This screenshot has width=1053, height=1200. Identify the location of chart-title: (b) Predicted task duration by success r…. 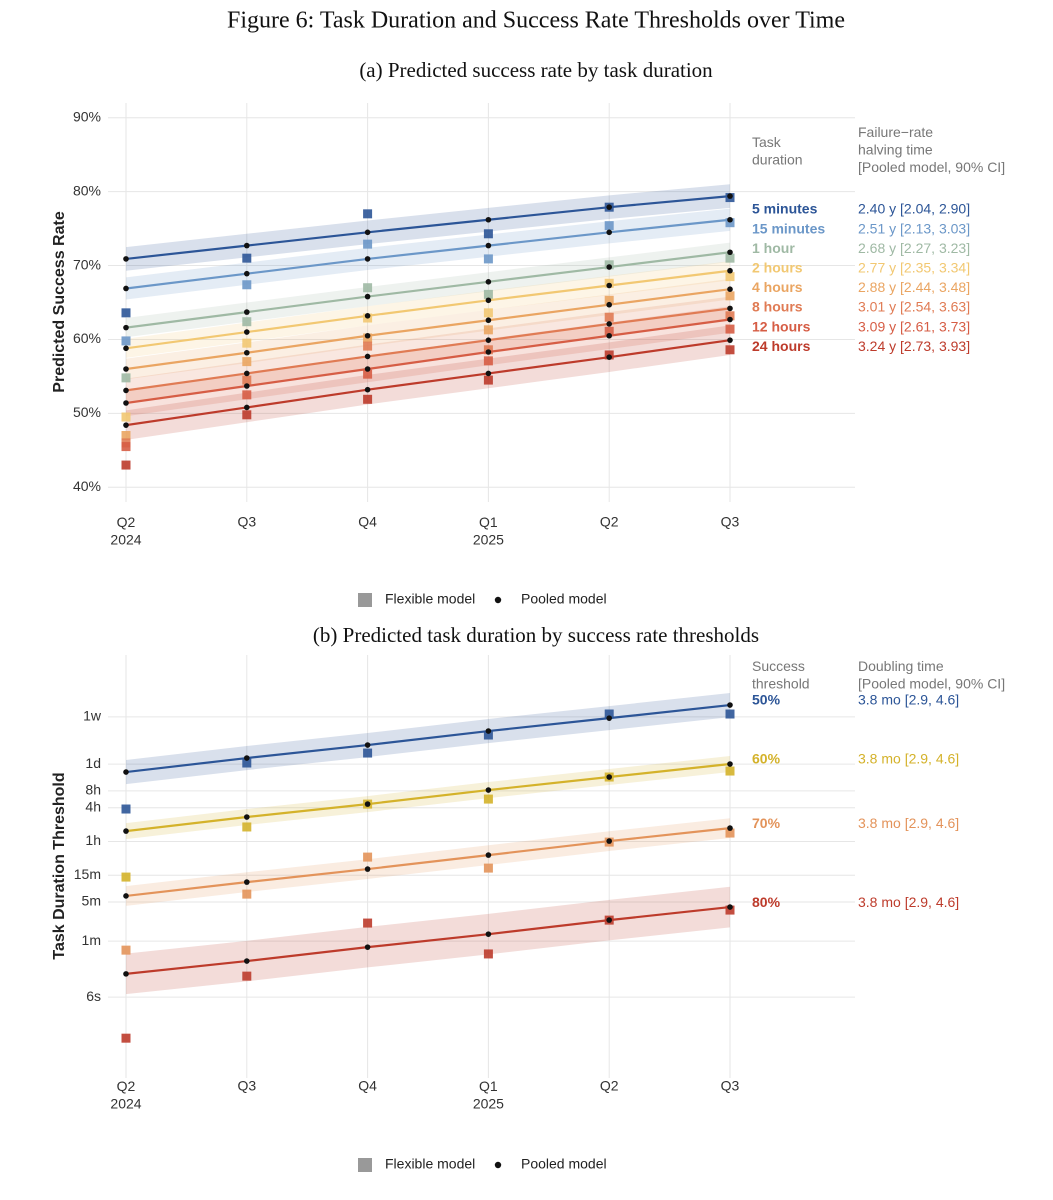
(536, 635).